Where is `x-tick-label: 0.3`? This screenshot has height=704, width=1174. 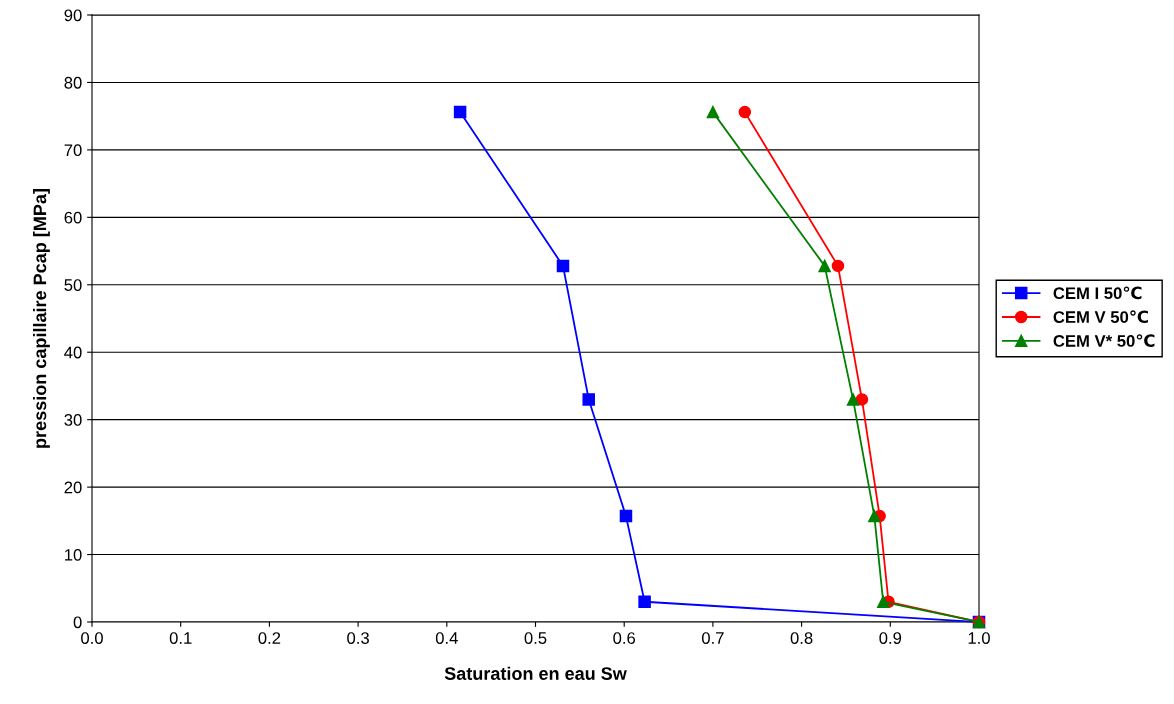
x-tick-label: 0.3 is located at coordinates (358, 638).